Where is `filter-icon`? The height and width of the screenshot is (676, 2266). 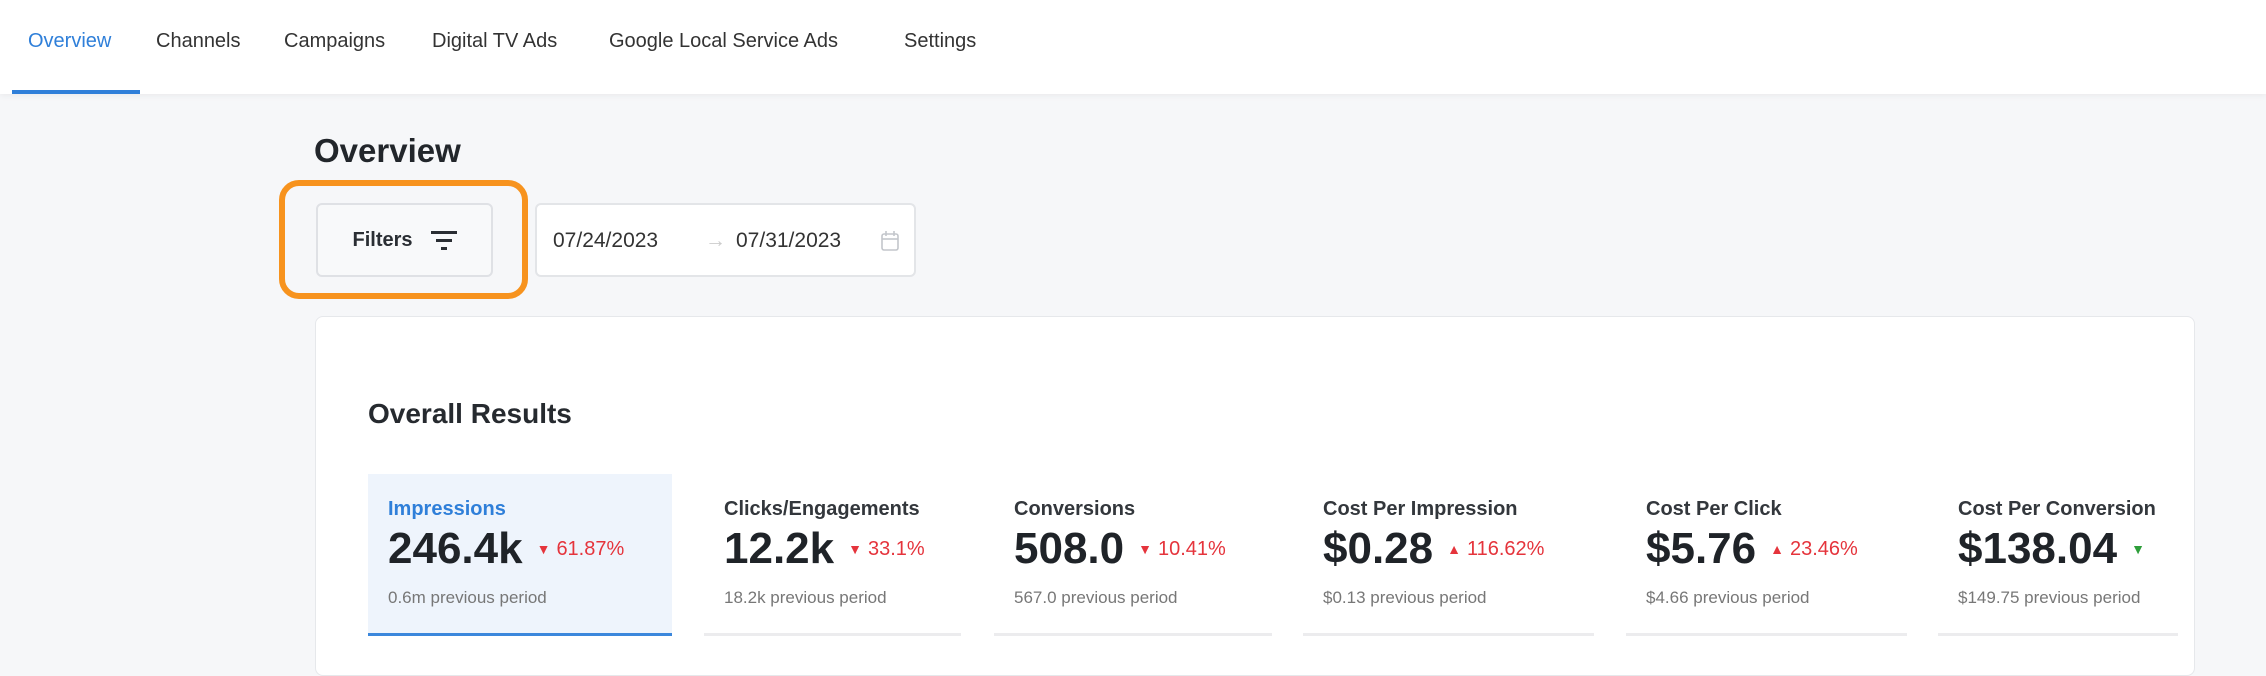
filter-icon is located at coordinates (443, 240).